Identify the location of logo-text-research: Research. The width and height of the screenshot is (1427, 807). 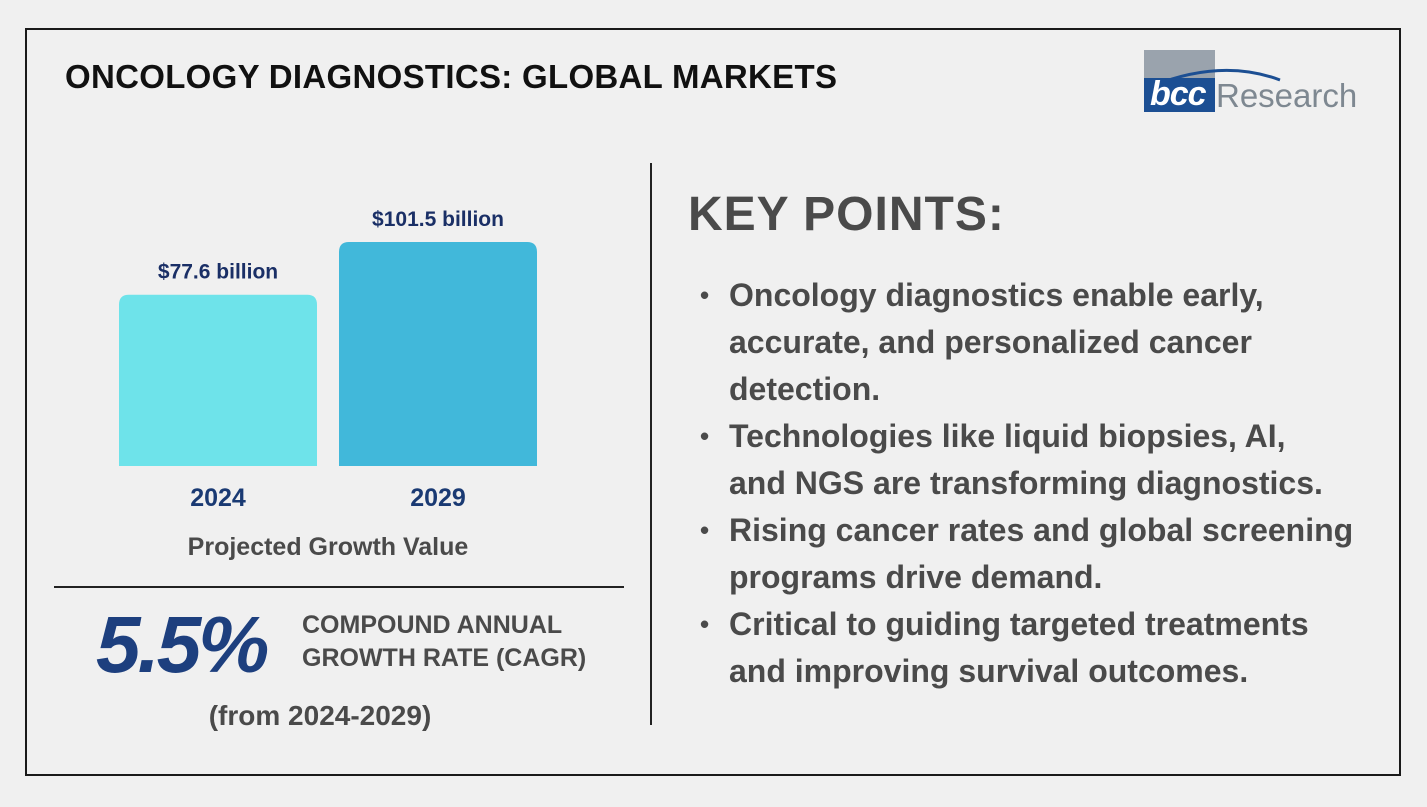
(1287, 95).